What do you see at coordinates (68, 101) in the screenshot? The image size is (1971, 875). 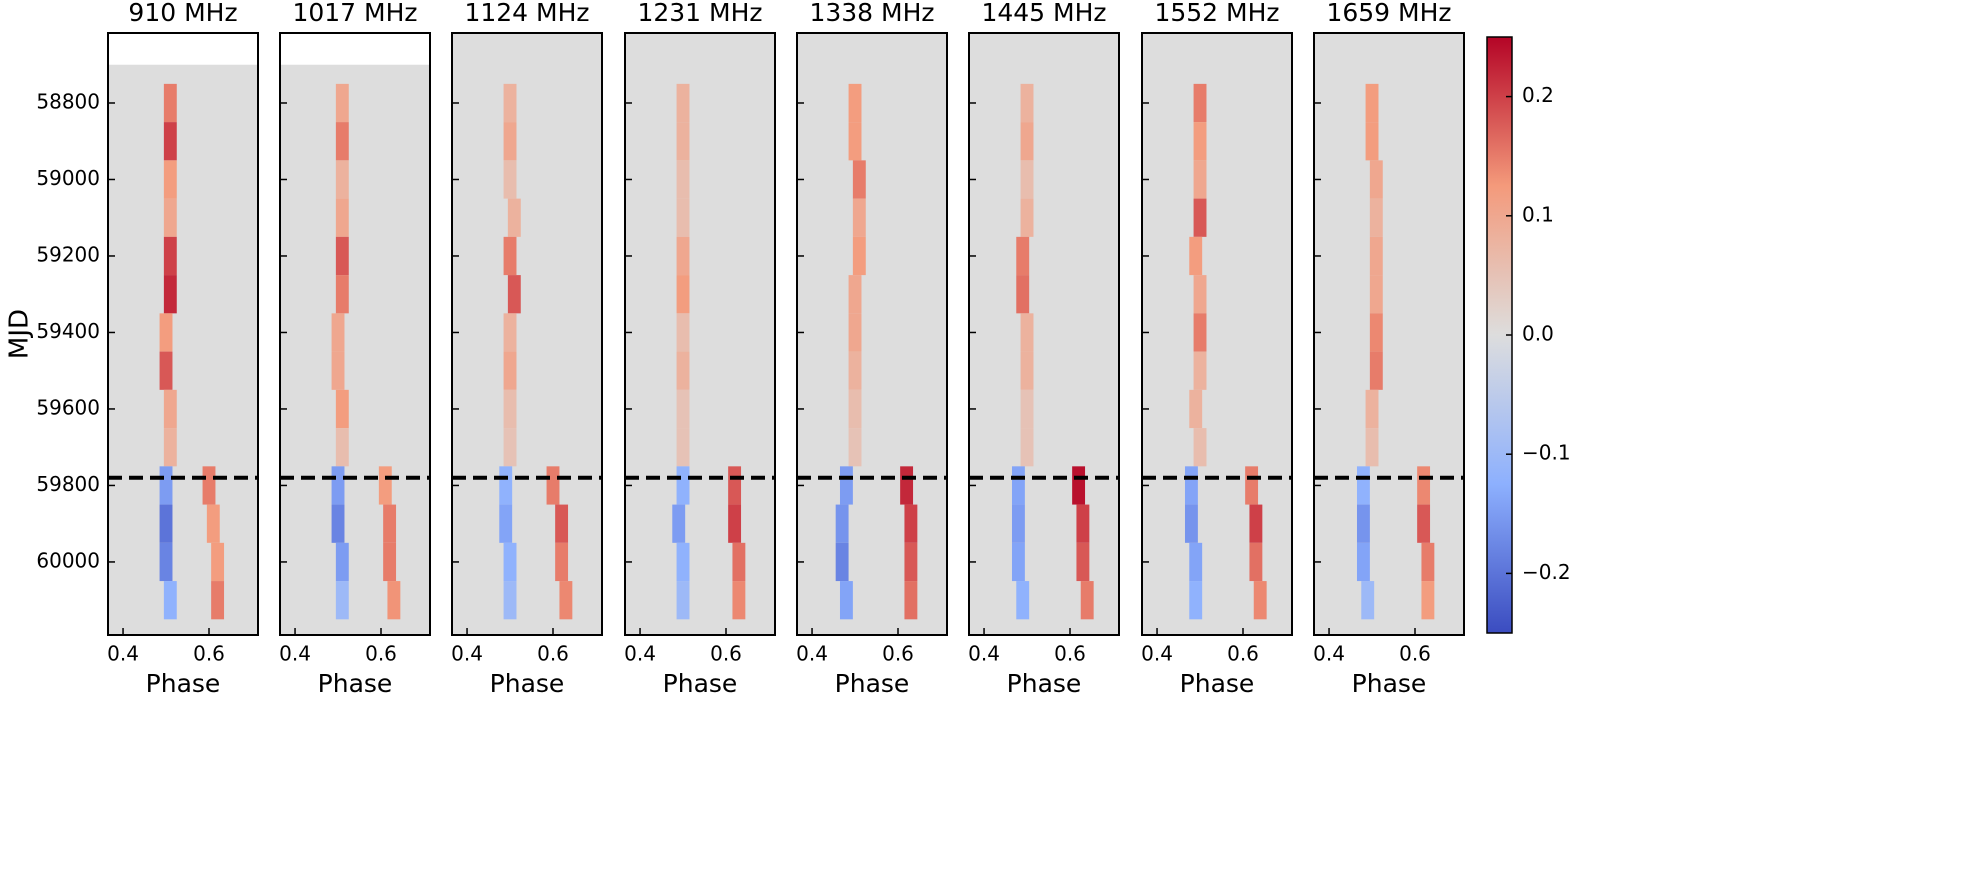 I see `y-tick-label: 58800` at bounding box center [68, 101].